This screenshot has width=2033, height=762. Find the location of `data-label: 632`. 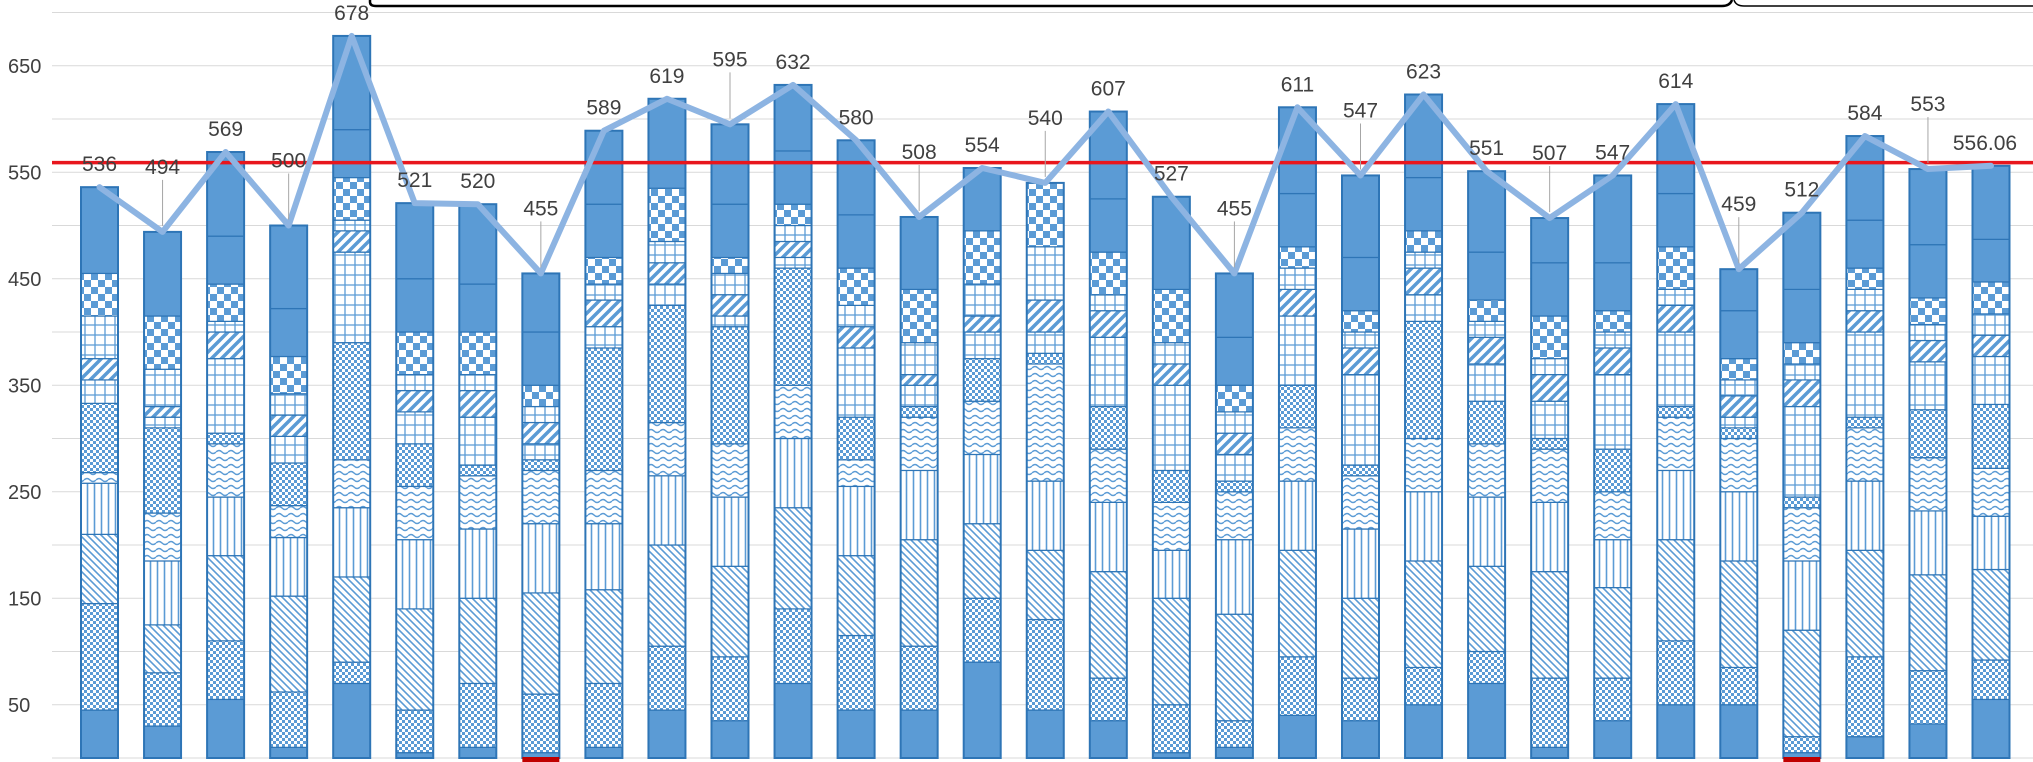

data-label: 632 is located at coordinates (793, 62).